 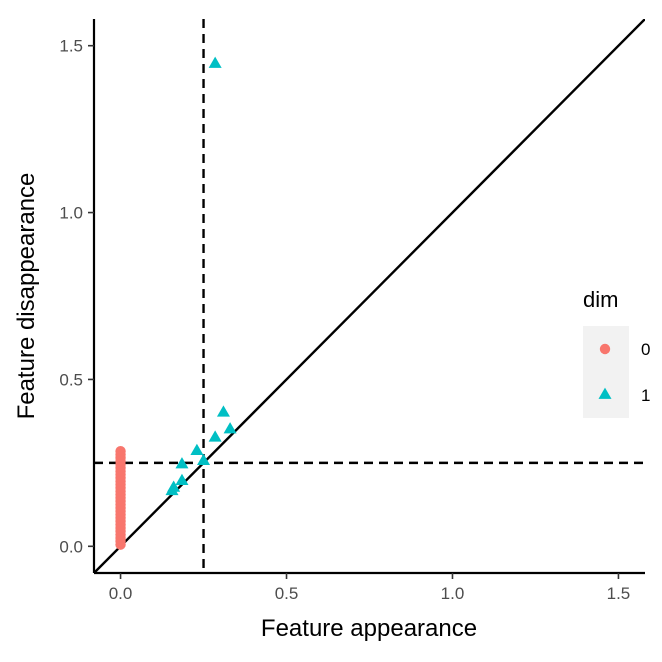 What do you see at coordinates (453, 593) in the screenshot?
I see `x-tick-label: 1.0` at bounding box center [453, 593].